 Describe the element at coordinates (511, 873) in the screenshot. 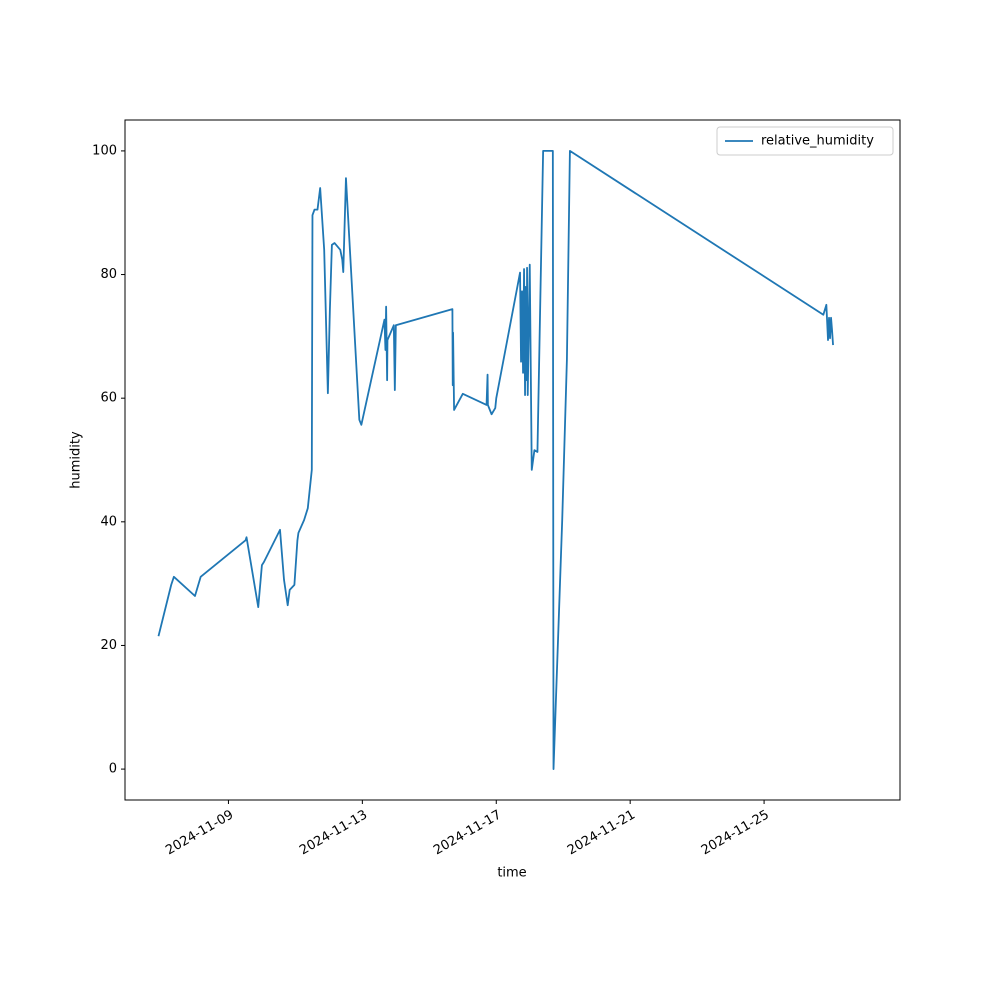

I see `x-axis-label: time` at that location.